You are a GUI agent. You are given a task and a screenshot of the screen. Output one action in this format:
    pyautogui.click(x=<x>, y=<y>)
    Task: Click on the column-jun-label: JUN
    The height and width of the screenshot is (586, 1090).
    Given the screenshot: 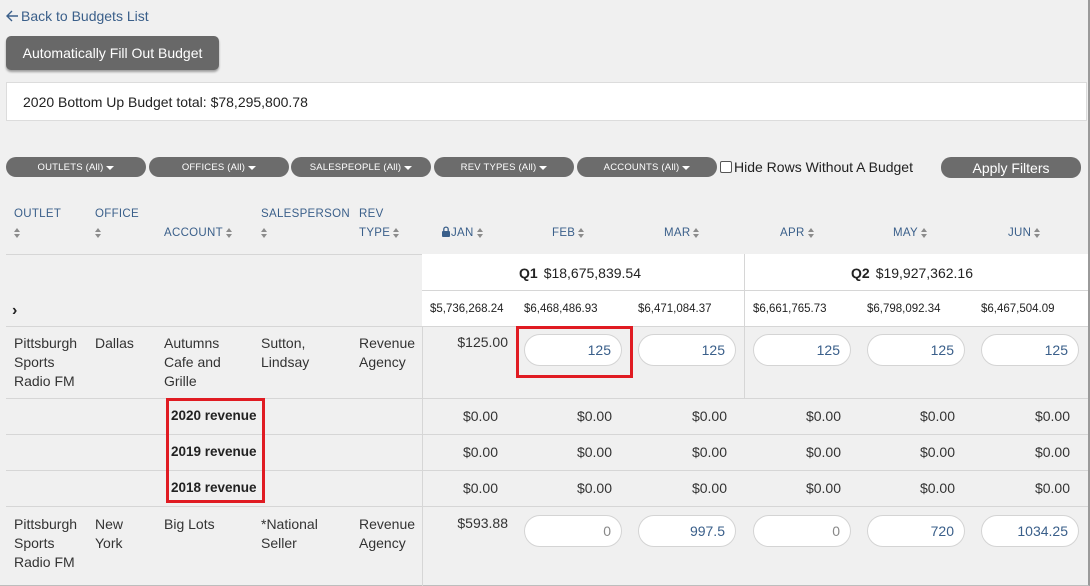 What is the action you would take?
    pyautogui.click(x=1020, y=233)
    